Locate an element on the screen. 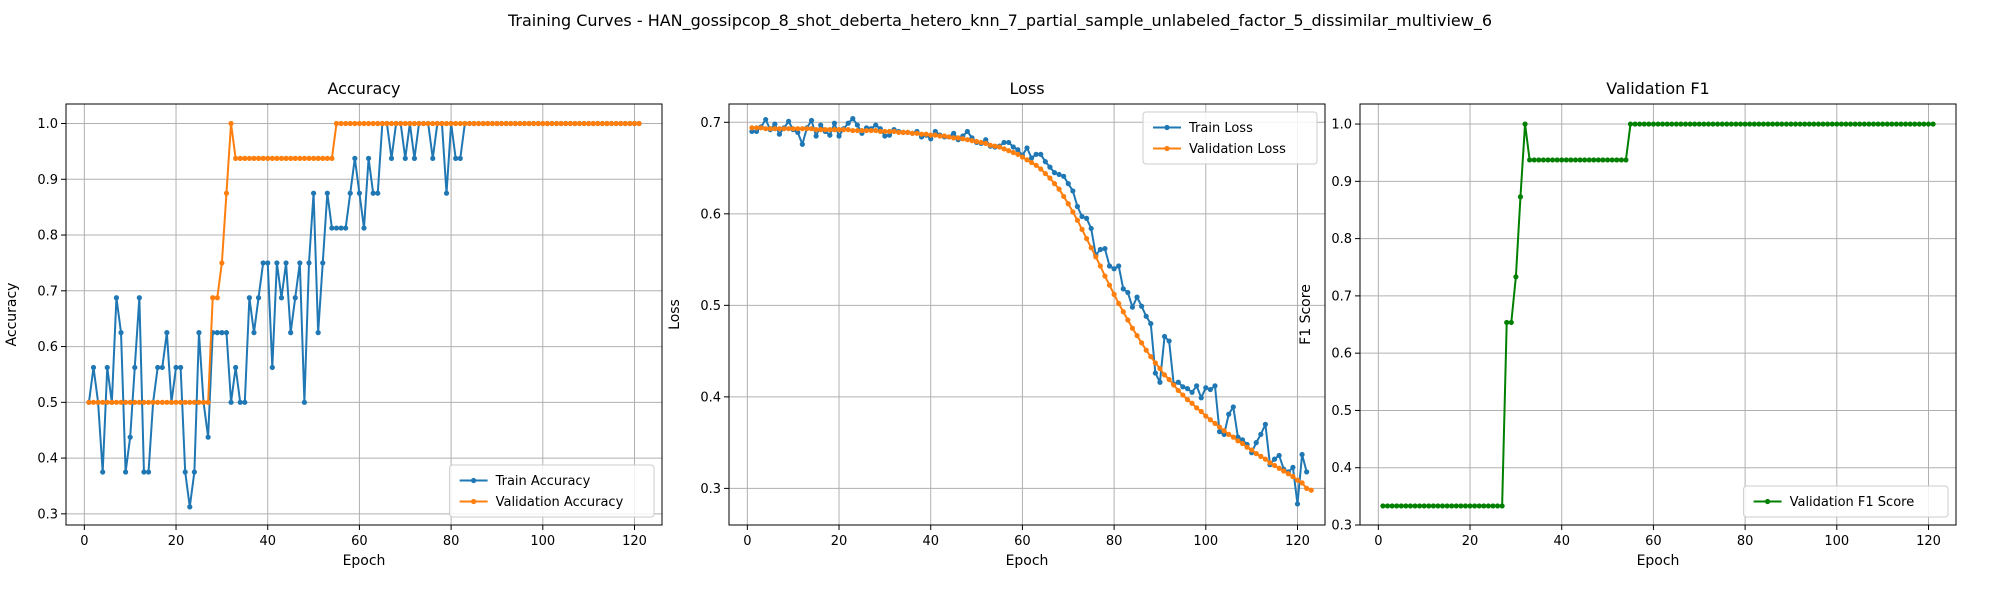 The height and width of the screenshot is (600, 2000). x-tick-label: 20 is located at coordinates (1470, 541).